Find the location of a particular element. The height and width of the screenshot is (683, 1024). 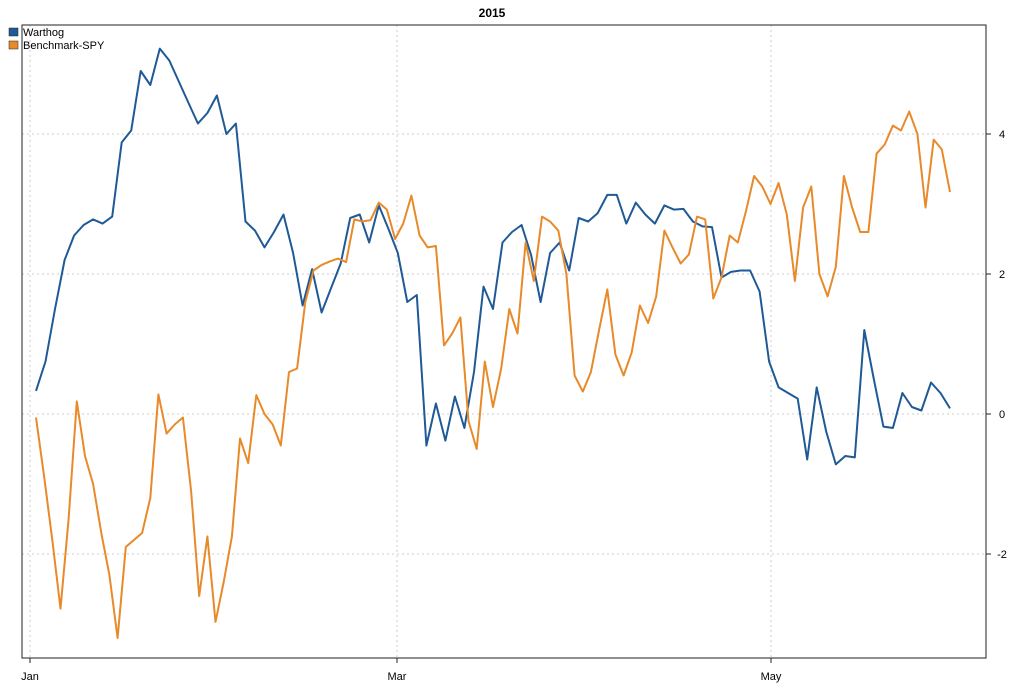

legend-label: Benchmark-SPY is located at coordinates (64, 46).